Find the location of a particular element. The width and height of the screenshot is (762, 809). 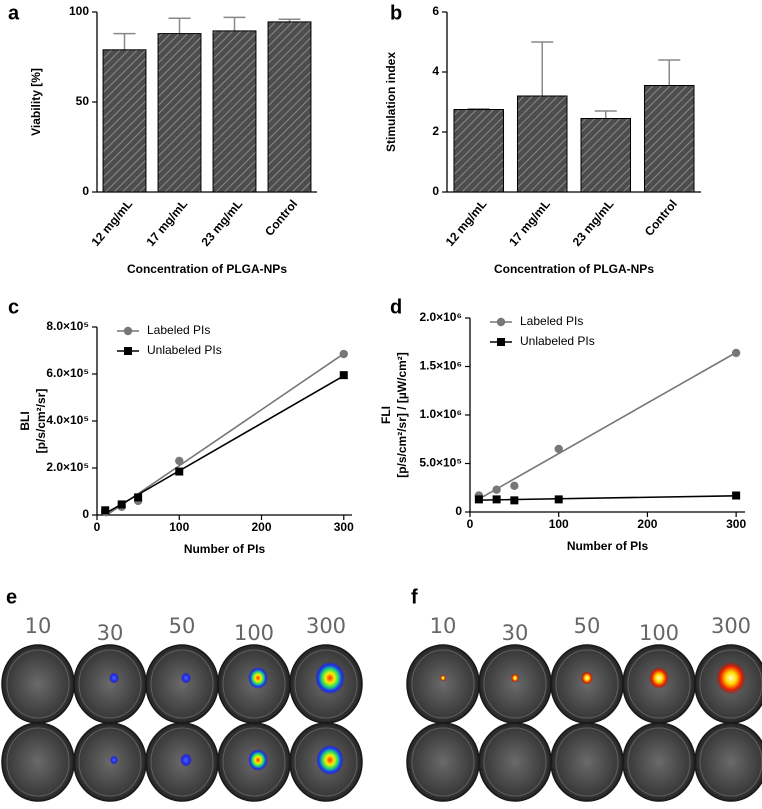

panel-letter: b is located at coordinates (396, 13).